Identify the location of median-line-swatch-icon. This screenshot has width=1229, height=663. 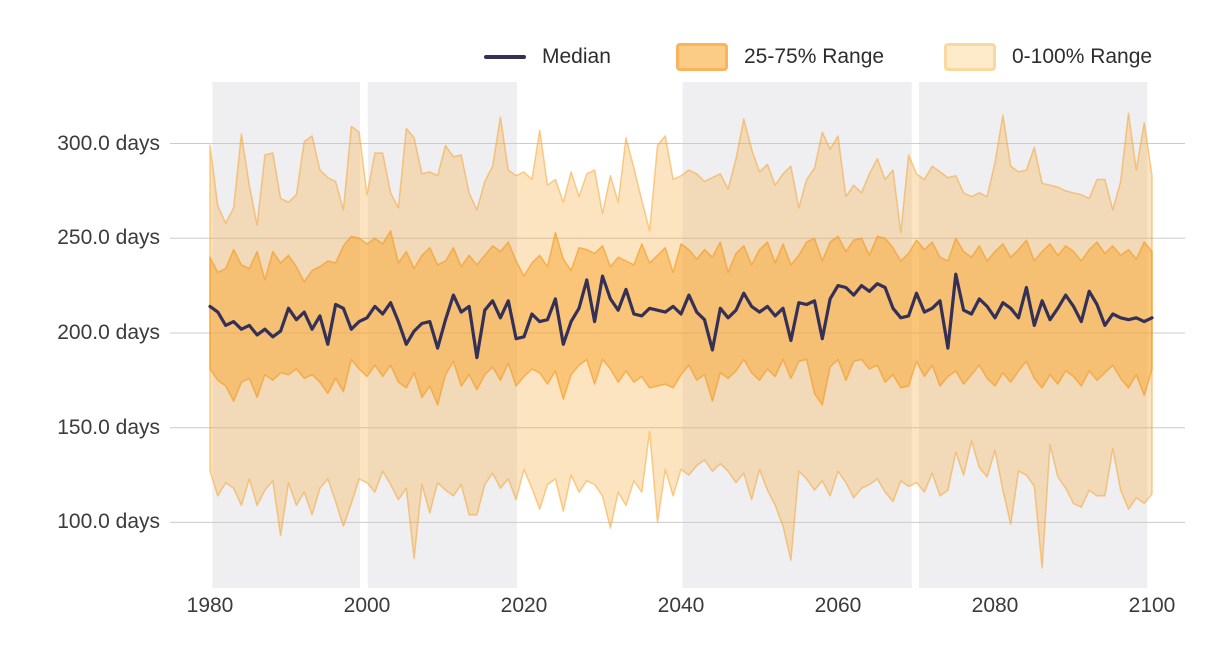
(505, 57).